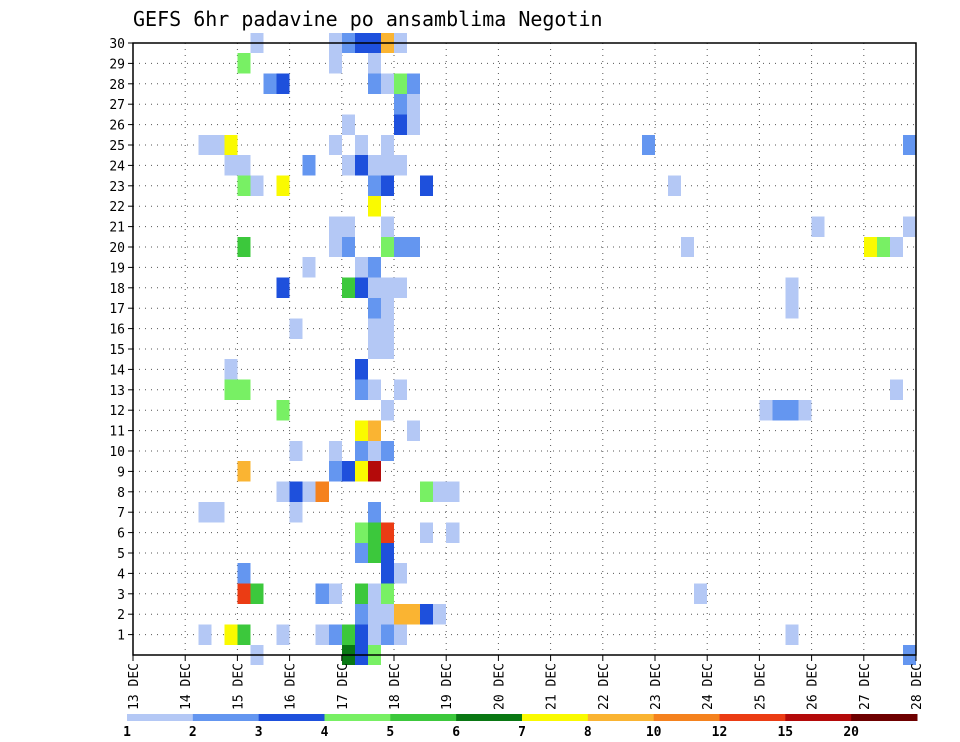 The image size is (960, 742). Describe the element at coordinates (121, 554) in the screenshot. I see `y-tick-label: 5` at that location.